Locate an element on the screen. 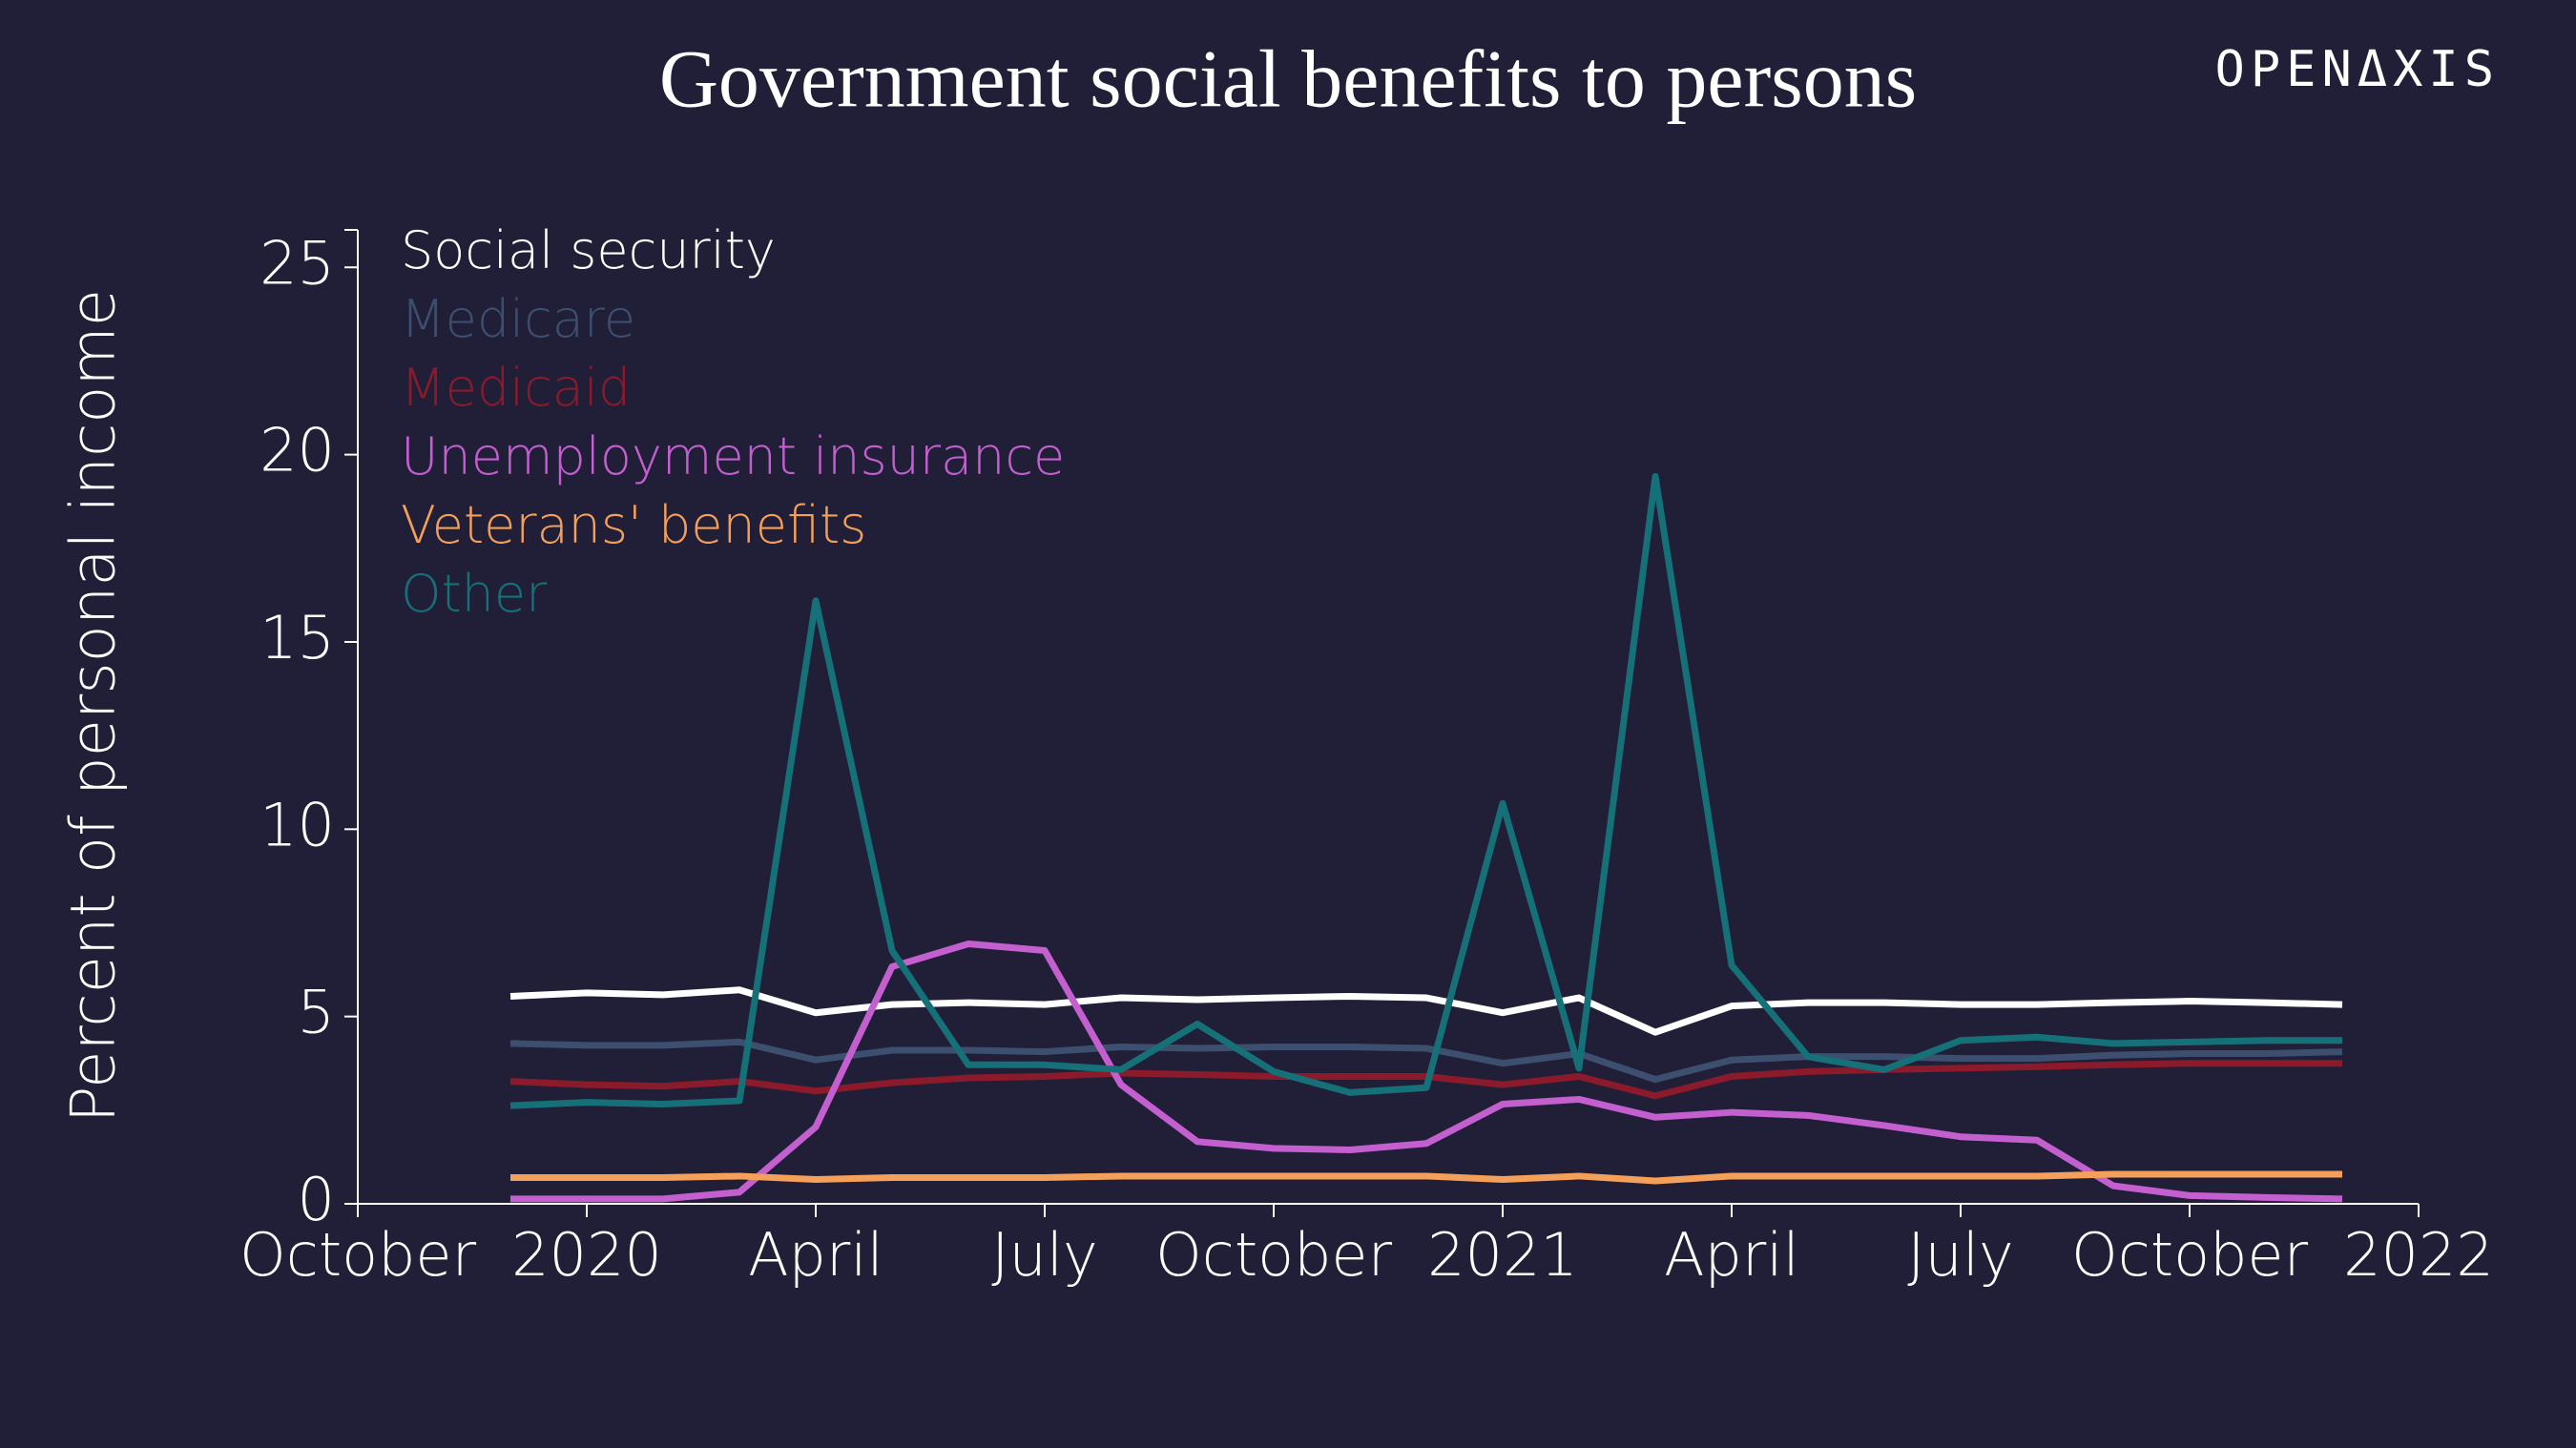 The image size is (2576, 1448). y-tick-label: 0 is located at coordinates (316, 1199).